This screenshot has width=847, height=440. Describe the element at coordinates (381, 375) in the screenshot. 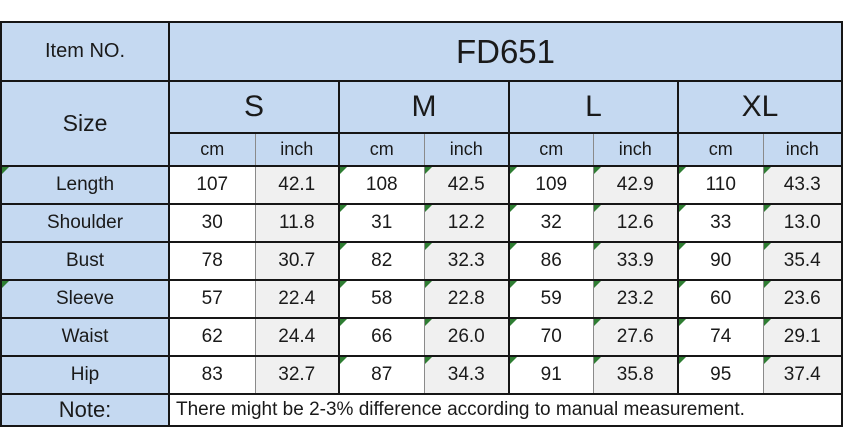

I see `measurement-cell: 87` at that location.